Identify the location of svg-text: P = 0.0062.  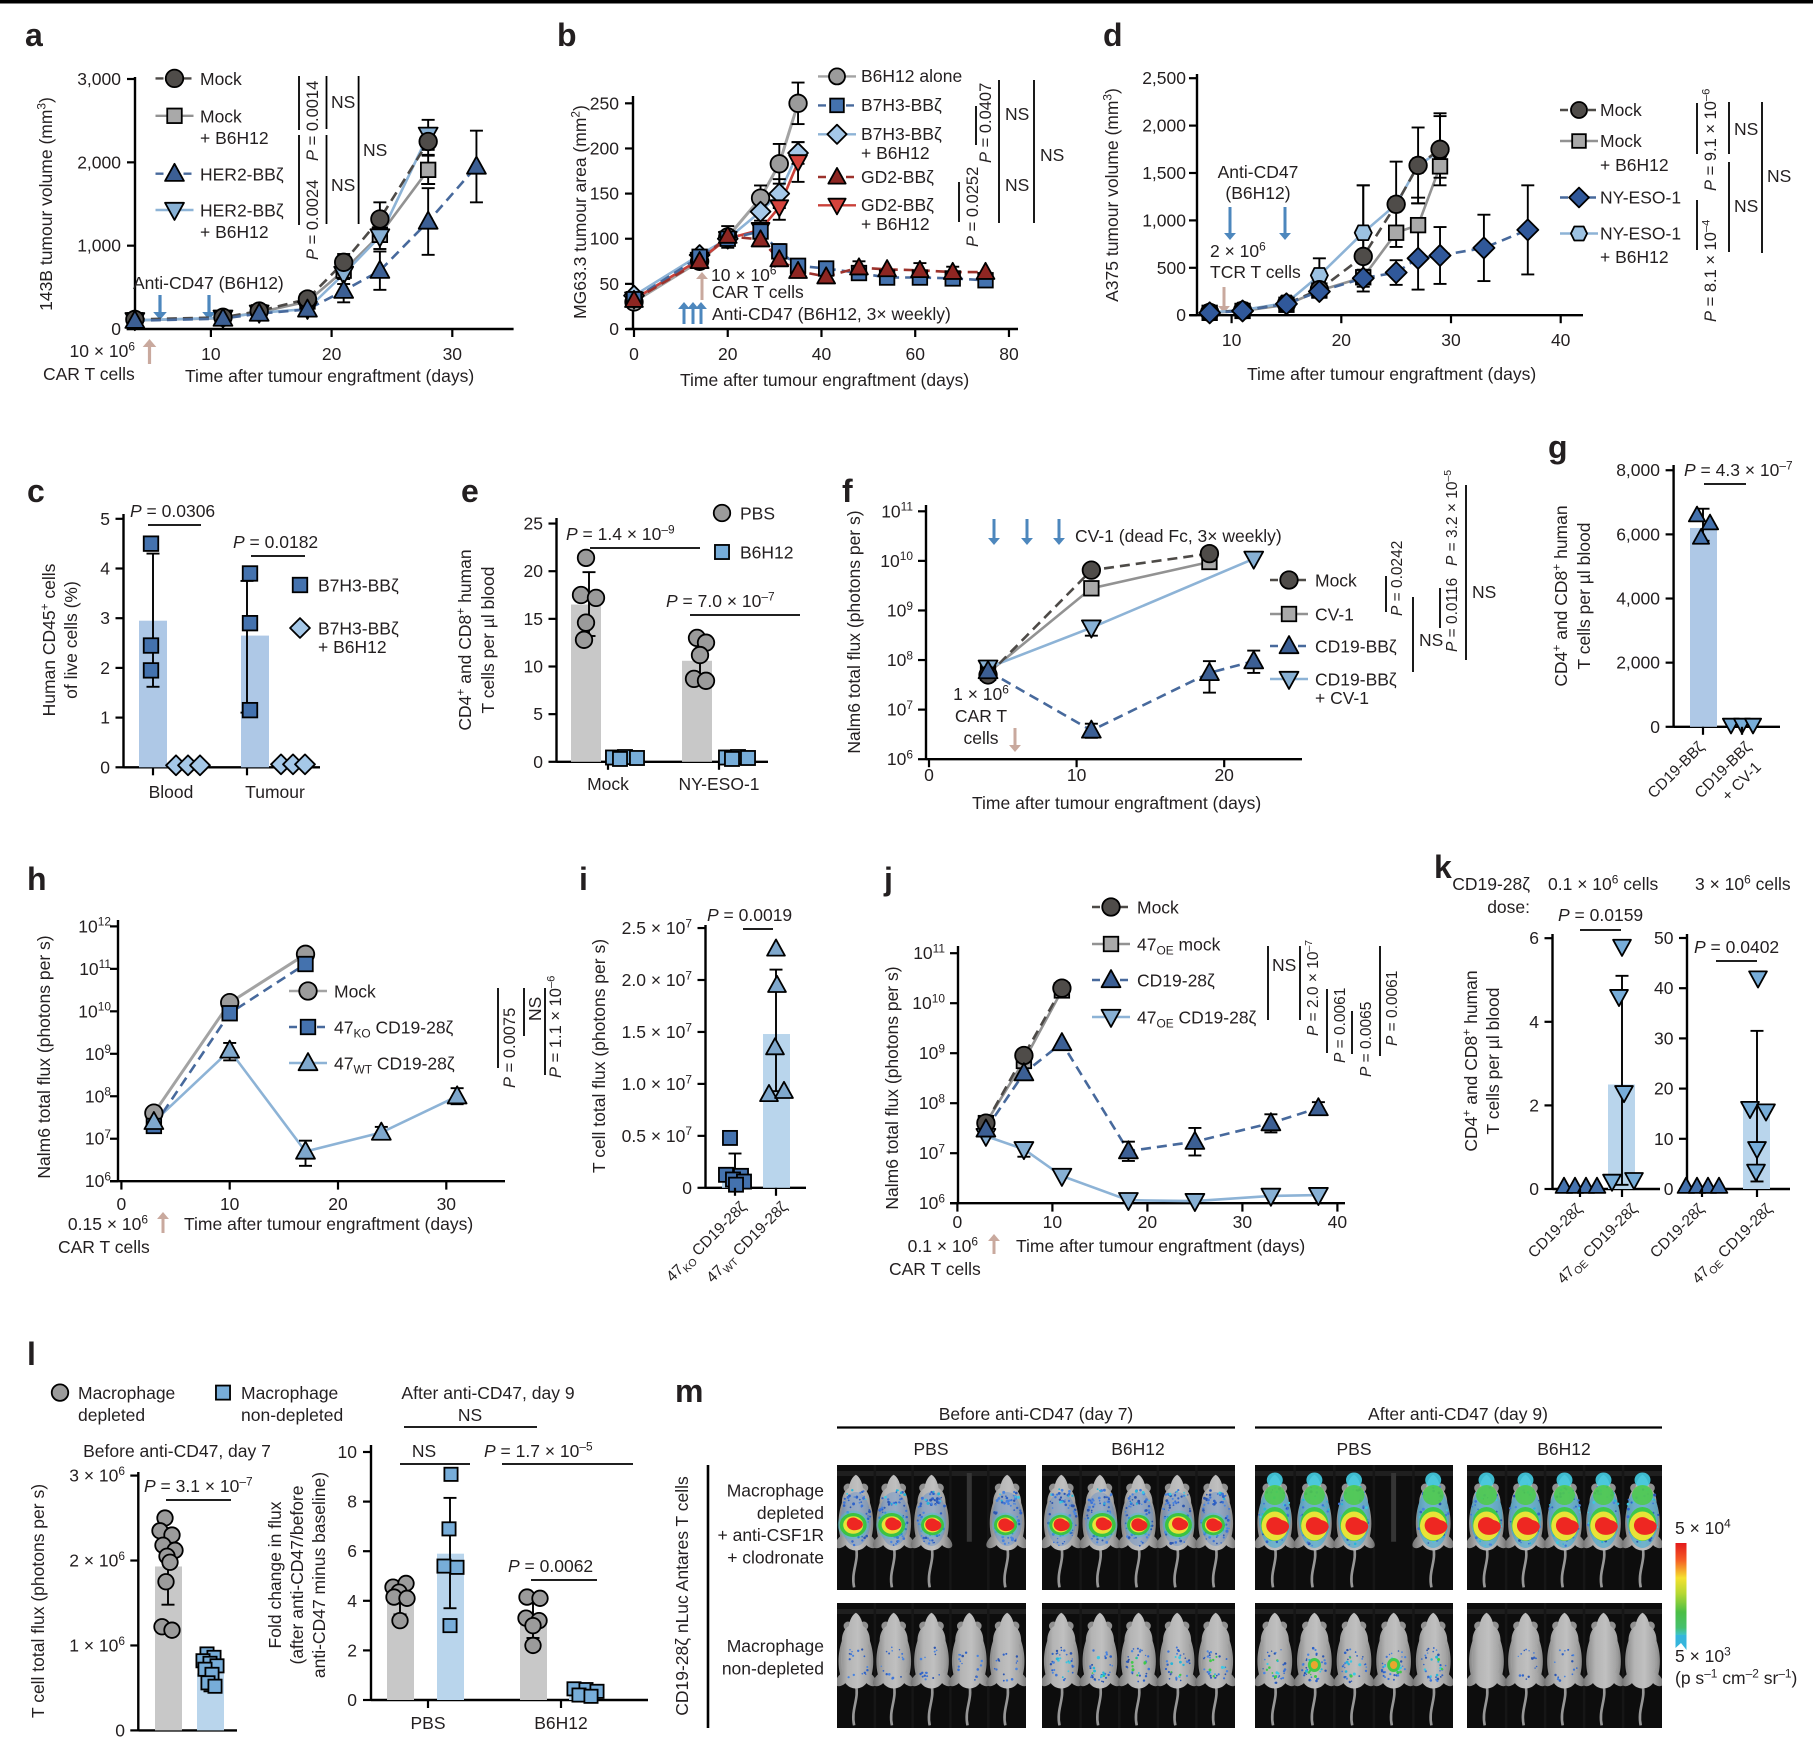
(550, 1566).